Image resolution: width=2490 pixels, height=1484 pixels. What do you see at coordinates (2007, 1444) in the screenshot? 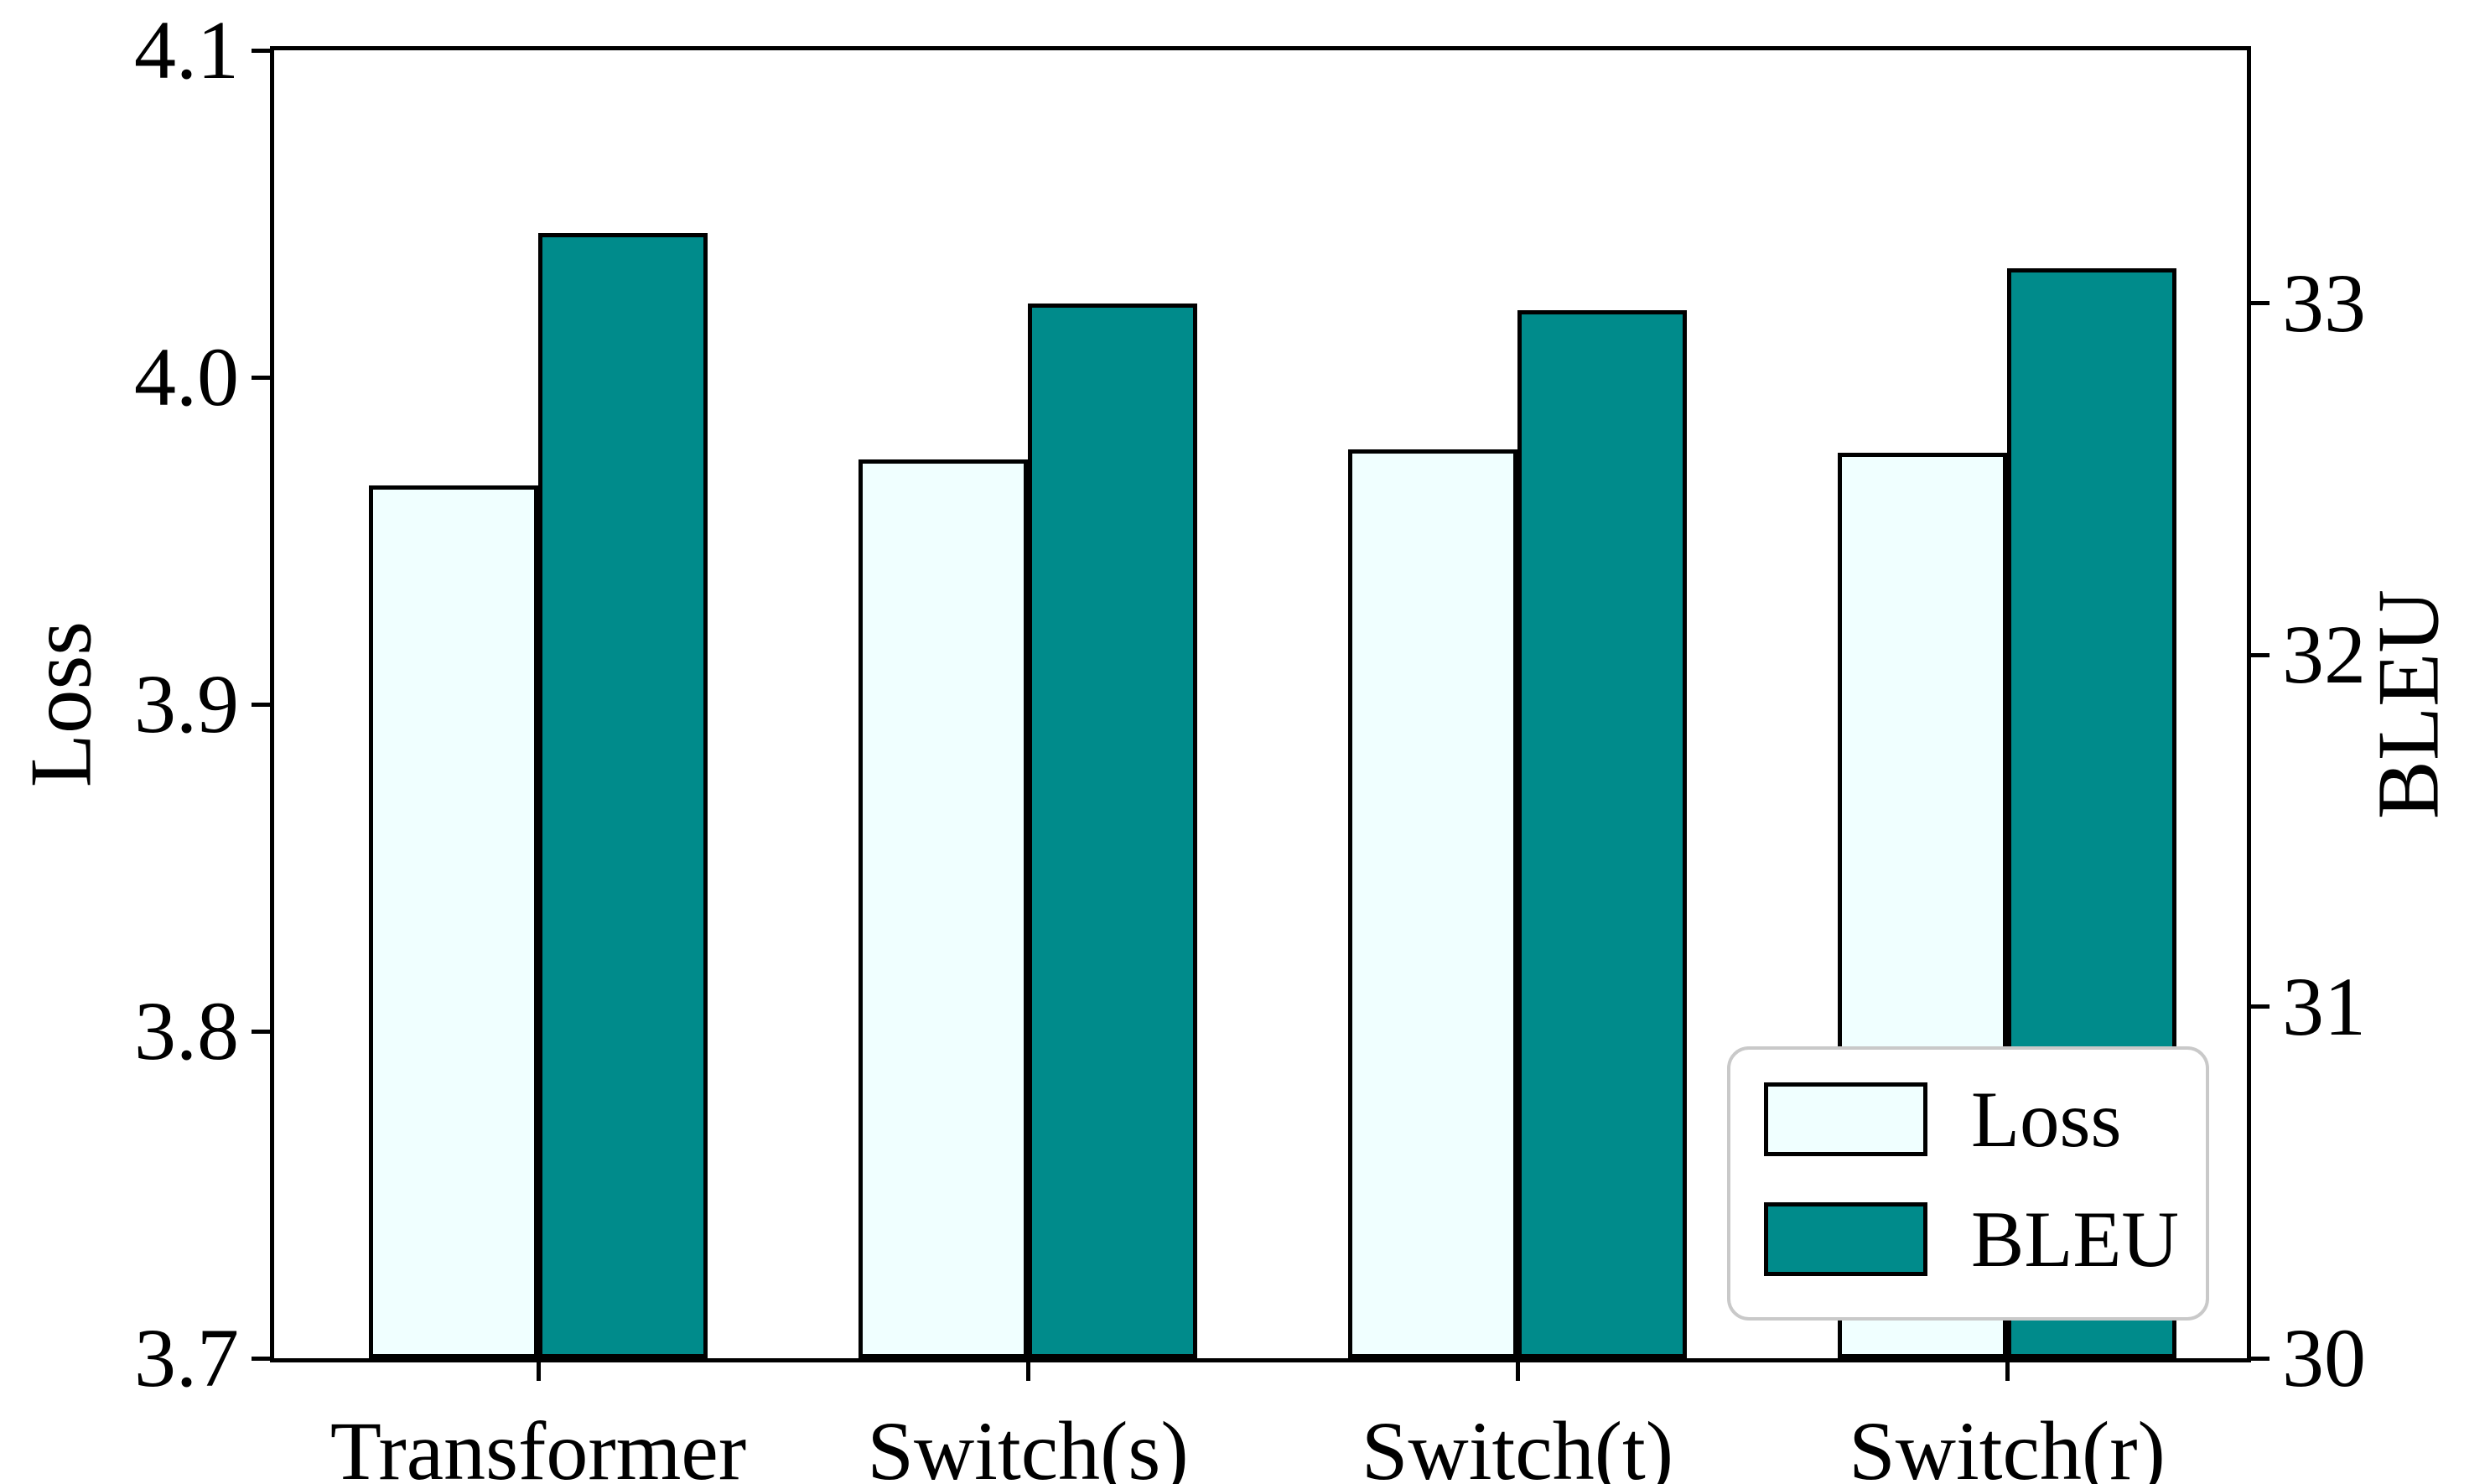
I see `x-tick-label-3: Switch(r)` at bounding box center [2007, 1444].